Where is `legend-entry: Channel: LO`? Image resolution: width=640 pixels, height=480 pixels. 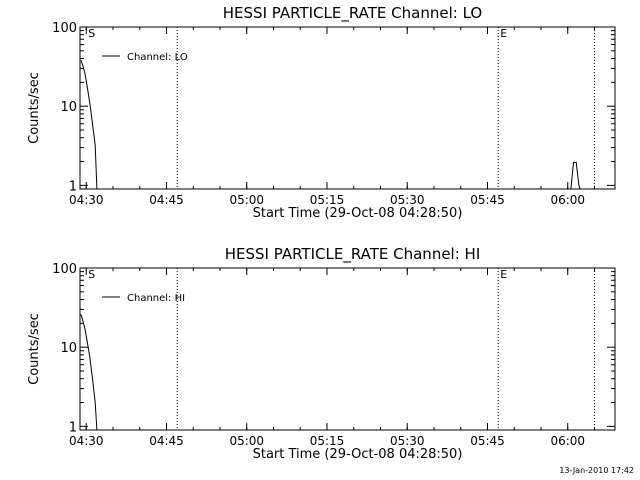 legend-entry: Channel: LO is located at coordinates (157, 57).